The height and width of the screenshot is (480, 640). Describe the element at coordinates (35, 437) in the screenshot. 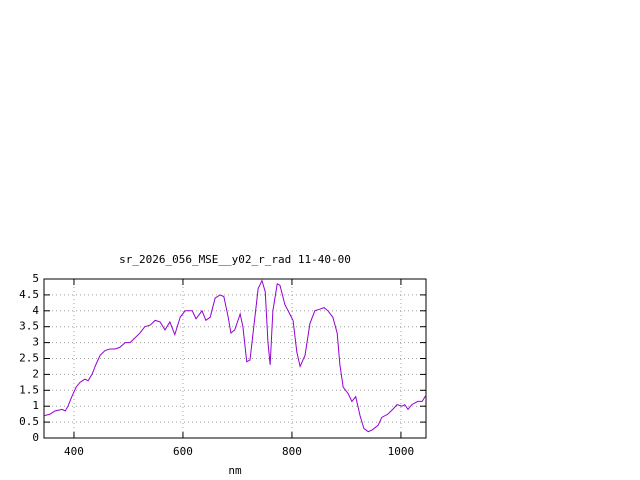

I see `y-tick-label: 0` at that location.